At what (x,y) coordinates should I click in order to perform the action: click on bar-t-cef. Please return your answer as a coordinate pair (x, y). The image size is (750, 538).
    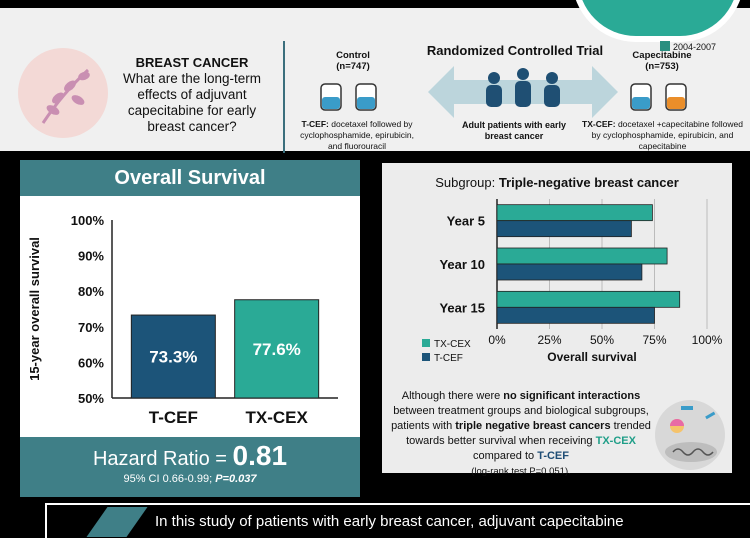
    Looking at the image, I should click on (173, 356).